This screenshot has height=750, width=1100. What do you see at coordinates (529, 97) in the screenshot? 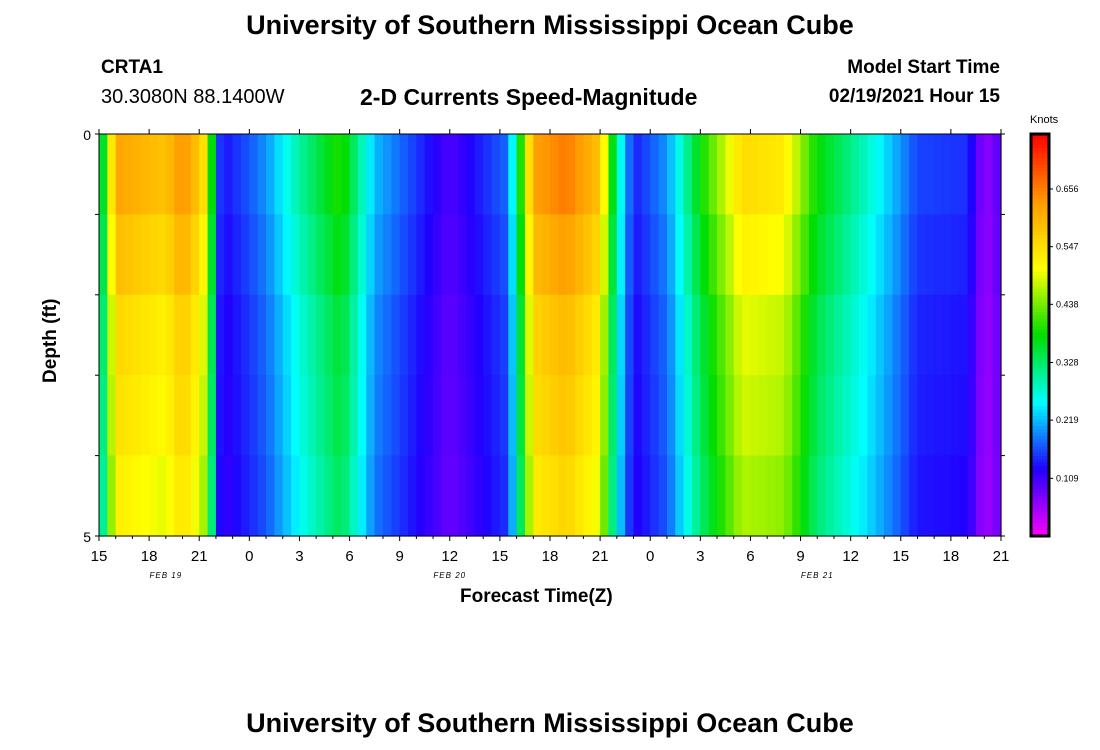
I see `chart-title: 2-D Currents Speed-Magnitude` at bounding box center [529, 97].